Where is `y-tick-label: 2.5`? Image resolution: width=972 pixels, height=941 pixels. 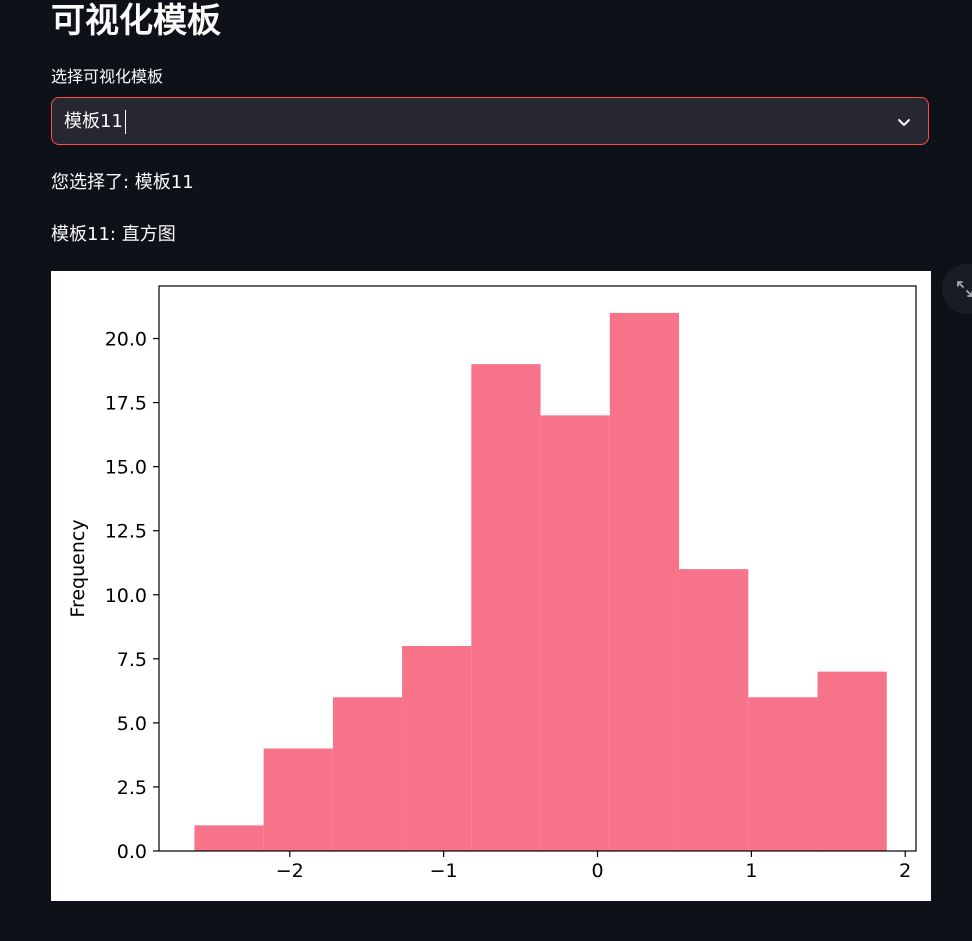 y-tick-label: 2.5 is located at coordinates (132, 788).